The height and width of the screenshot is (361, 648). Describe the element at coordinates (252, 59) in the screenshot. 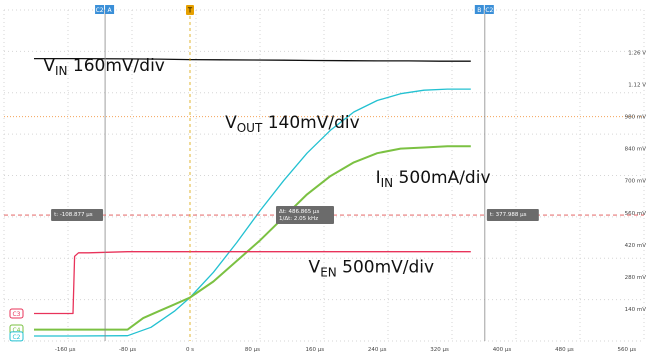

I see `trace-vin` at that location.